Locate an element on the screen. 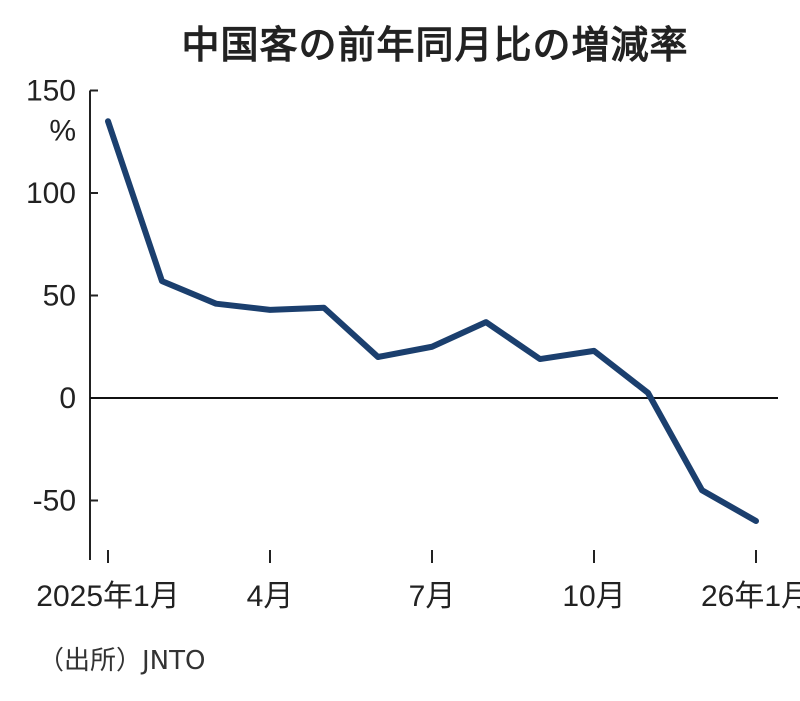 This screenshot has height=701, width=800. x-tick-label: 7月 is located at coordinates (432, 596).